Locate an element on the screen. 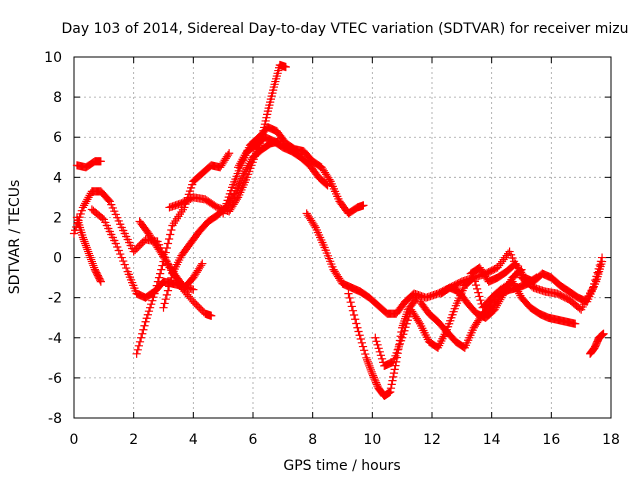  x-tick-label: 18 is located at coordinates (611, 440).